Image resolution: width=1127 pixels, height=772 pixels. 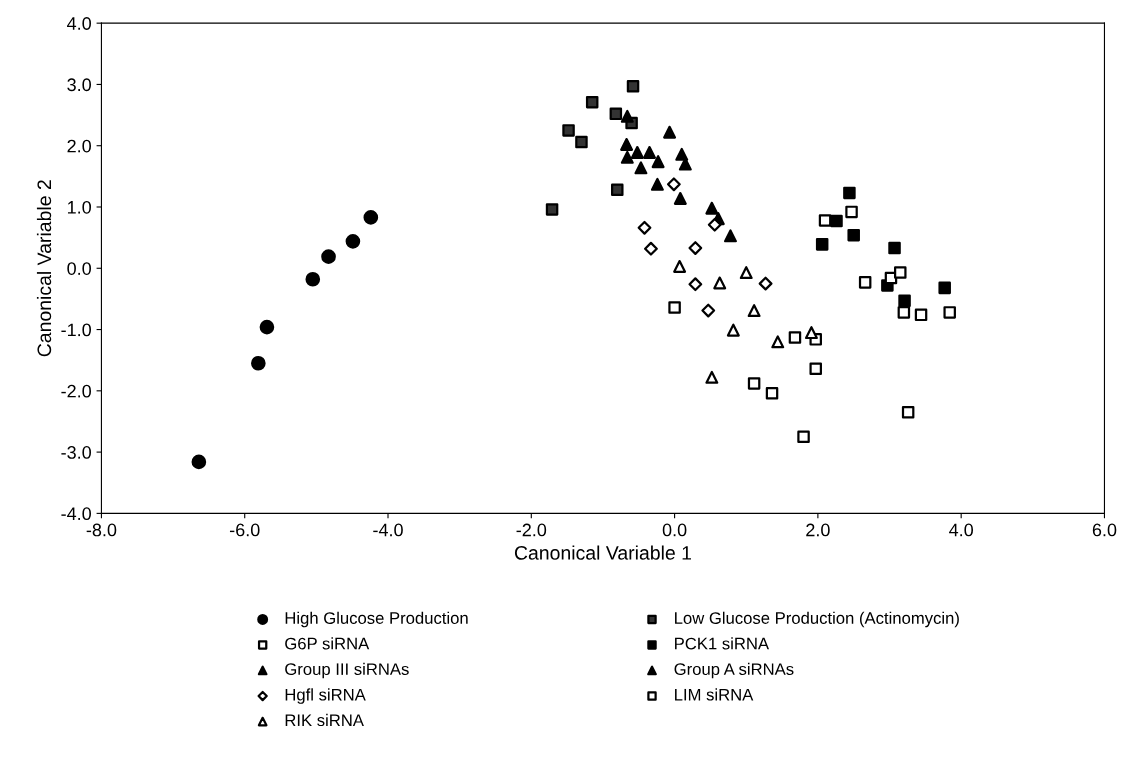 What do you see at coordinates (44, 268) in the screenshot?
I see `y-axis-title: Canonical Variable 2` at bounding box center [44, 268].